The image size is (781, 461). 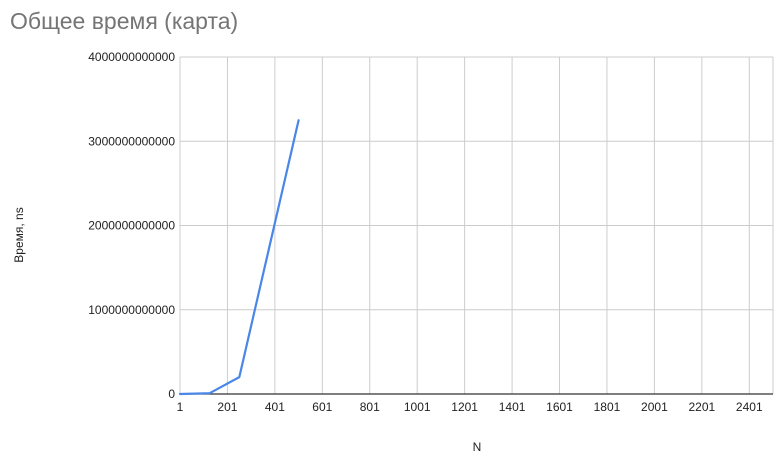 What do you see at coordinates (227, 407) in the screenshot?
I see `x-tick-label: 201` at bounding box center [227, 407].